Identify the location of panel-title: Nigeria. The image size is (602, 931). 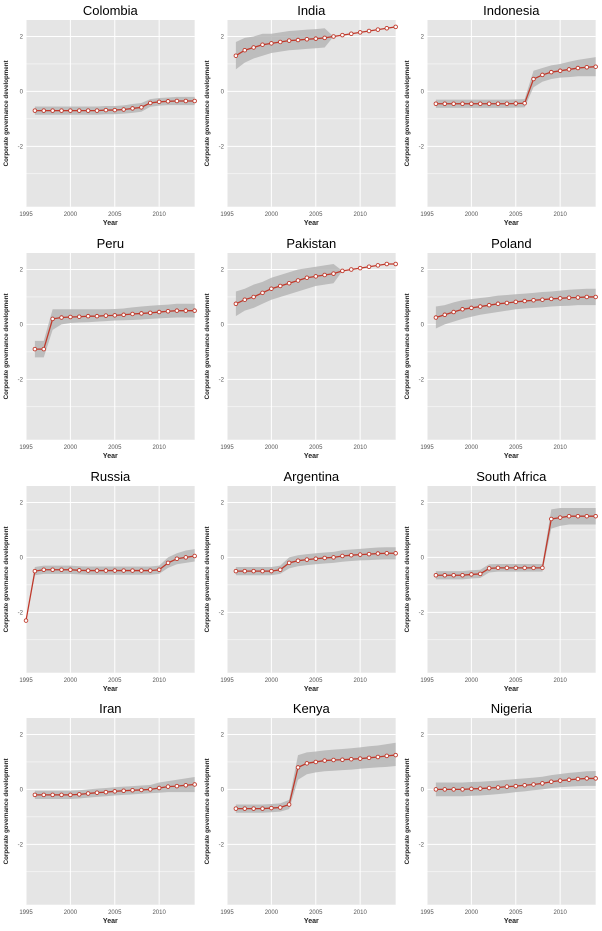
(512, 708).